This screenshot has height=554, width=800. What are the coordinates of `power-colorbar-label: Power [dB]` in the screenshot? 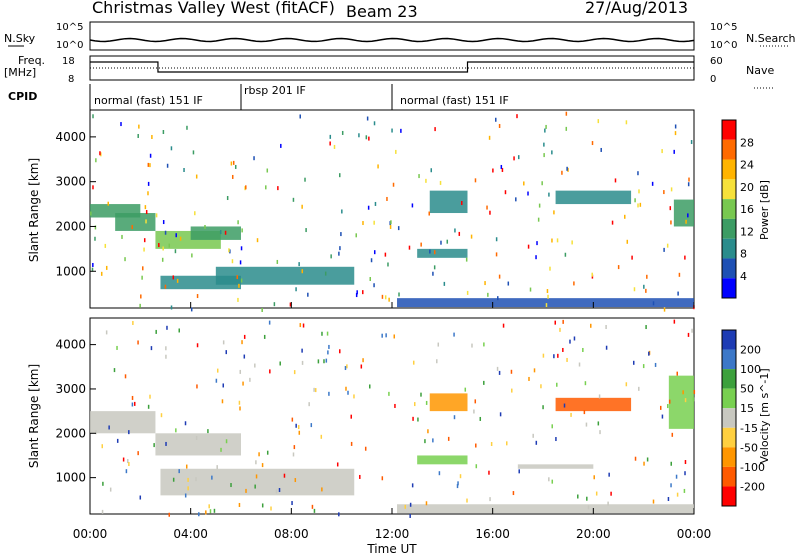 It's located at (764, 210).